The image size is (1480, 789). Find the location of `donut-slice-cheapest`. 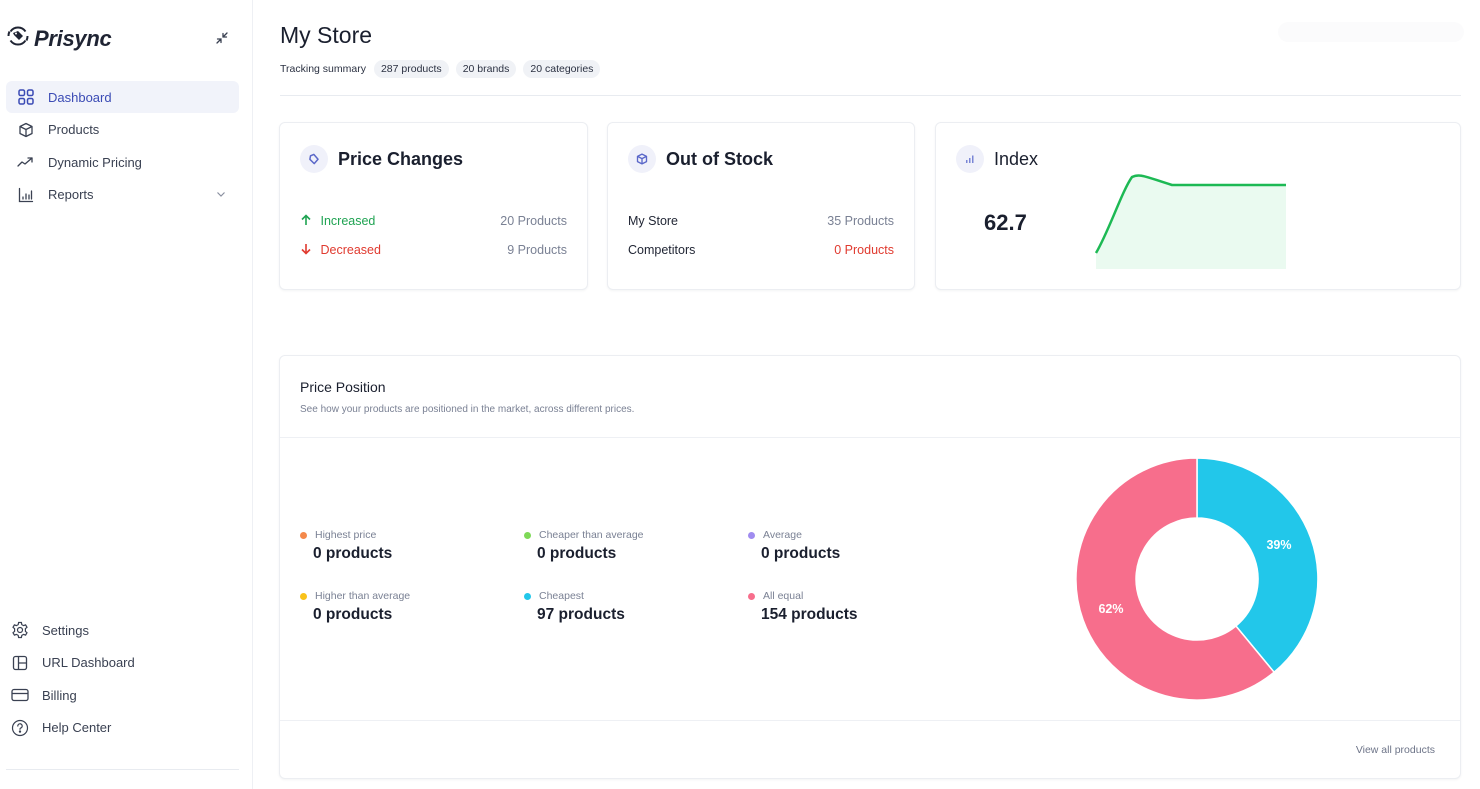

donut-slice-cheapest is located at coordinates (1257, 565).